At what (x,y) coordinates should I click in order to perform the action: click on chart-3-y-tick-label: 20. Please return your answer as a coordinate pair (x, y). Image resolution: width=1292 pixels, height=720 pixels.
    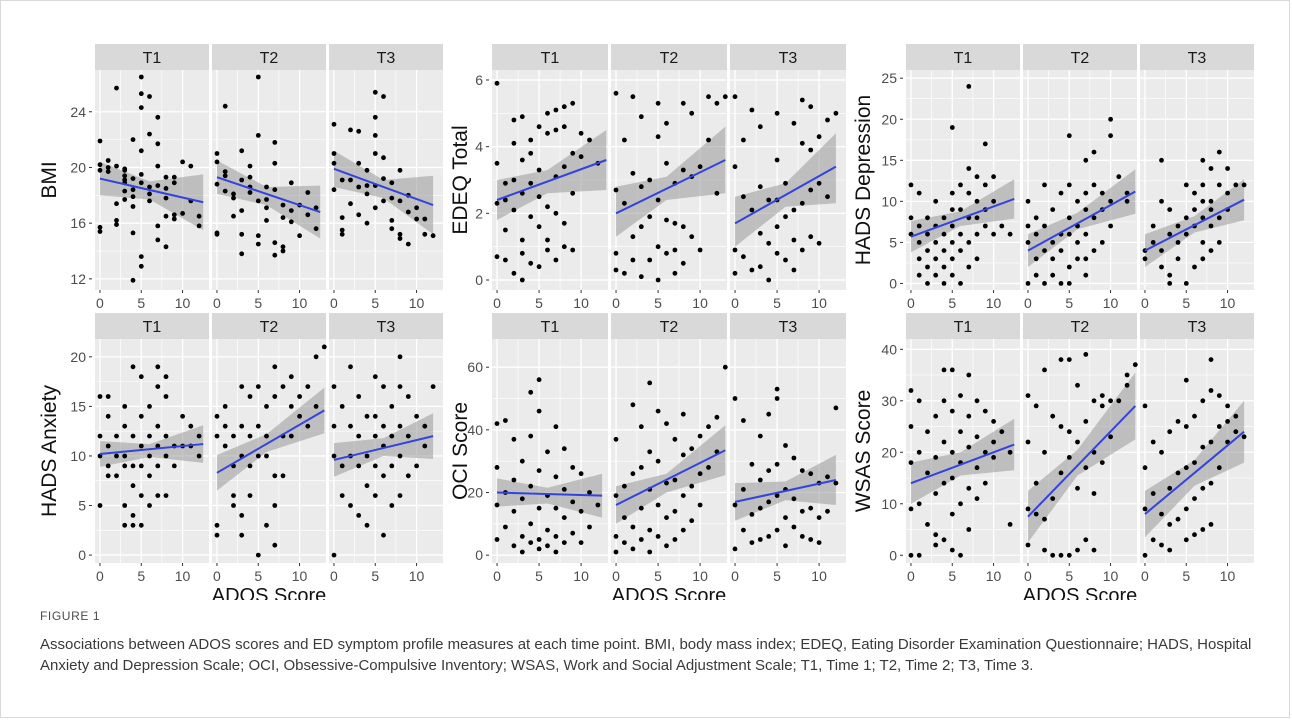
    Looking at the image, I should click on (889, 119).